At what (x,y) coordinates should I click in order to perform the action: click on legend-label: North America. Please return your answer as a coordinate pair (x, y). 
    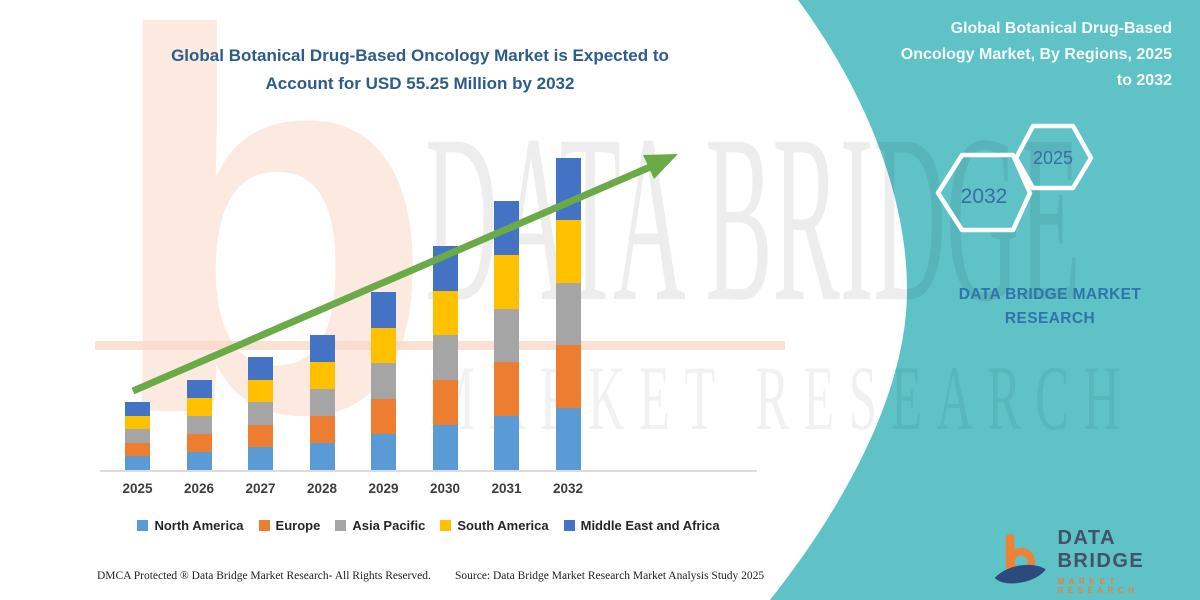
    Looking at the image, I should click on (199, 525).